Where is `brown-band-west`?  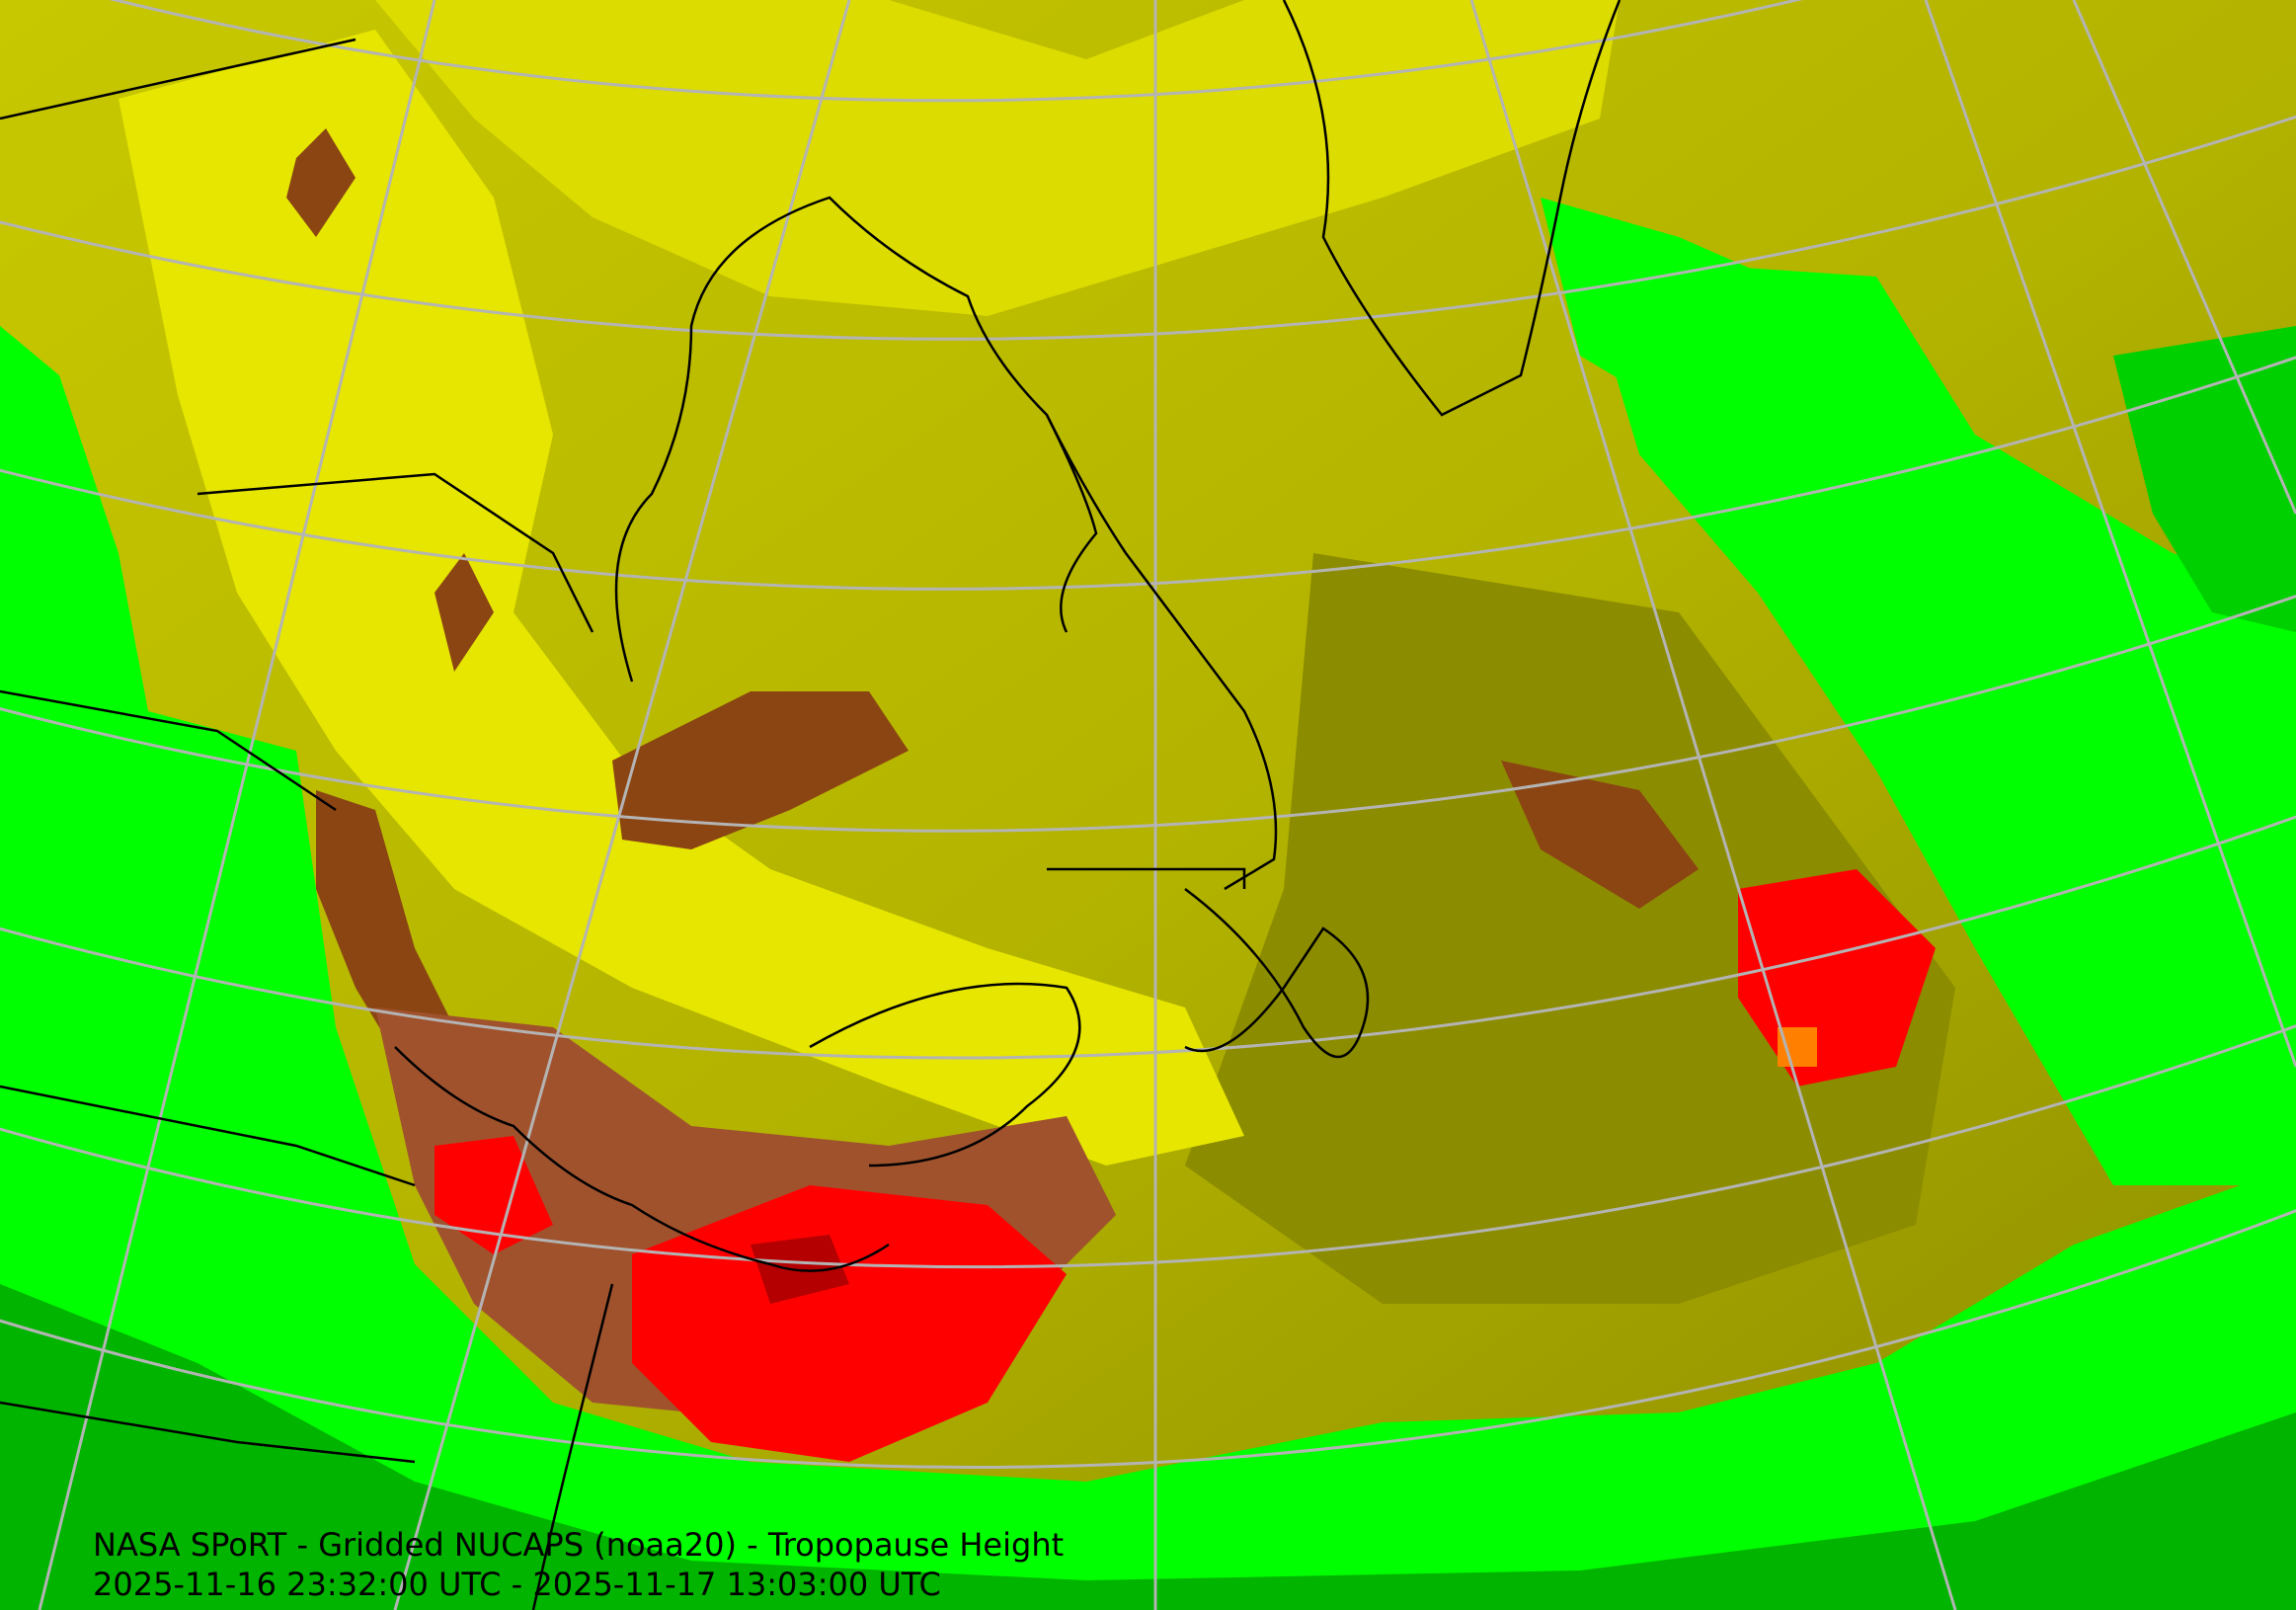
brown-band-west is located at coordinates (390, 938).